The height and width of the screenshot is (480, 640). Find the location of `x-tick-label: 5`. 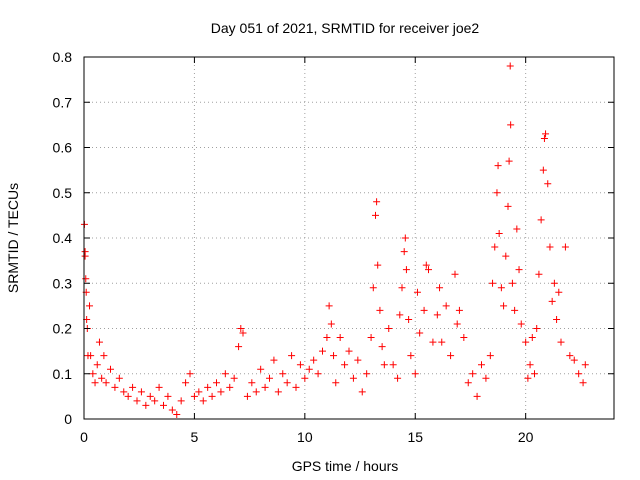

x-tick-label: 5 is located at coordinates (195, 437).